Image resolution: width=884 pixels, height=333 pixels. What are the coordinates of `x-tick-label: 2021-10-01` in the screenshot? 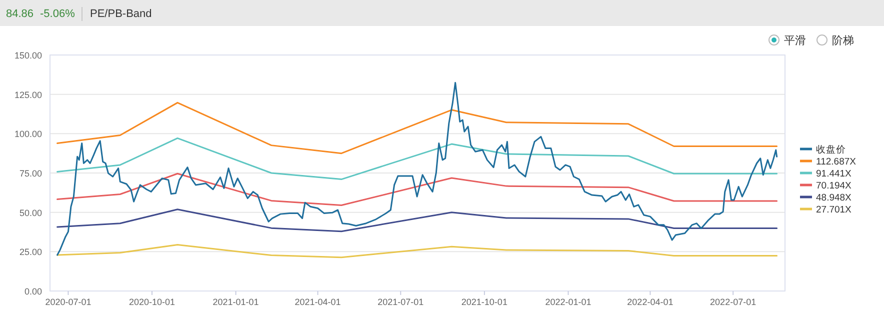 It's located at (484, 302).